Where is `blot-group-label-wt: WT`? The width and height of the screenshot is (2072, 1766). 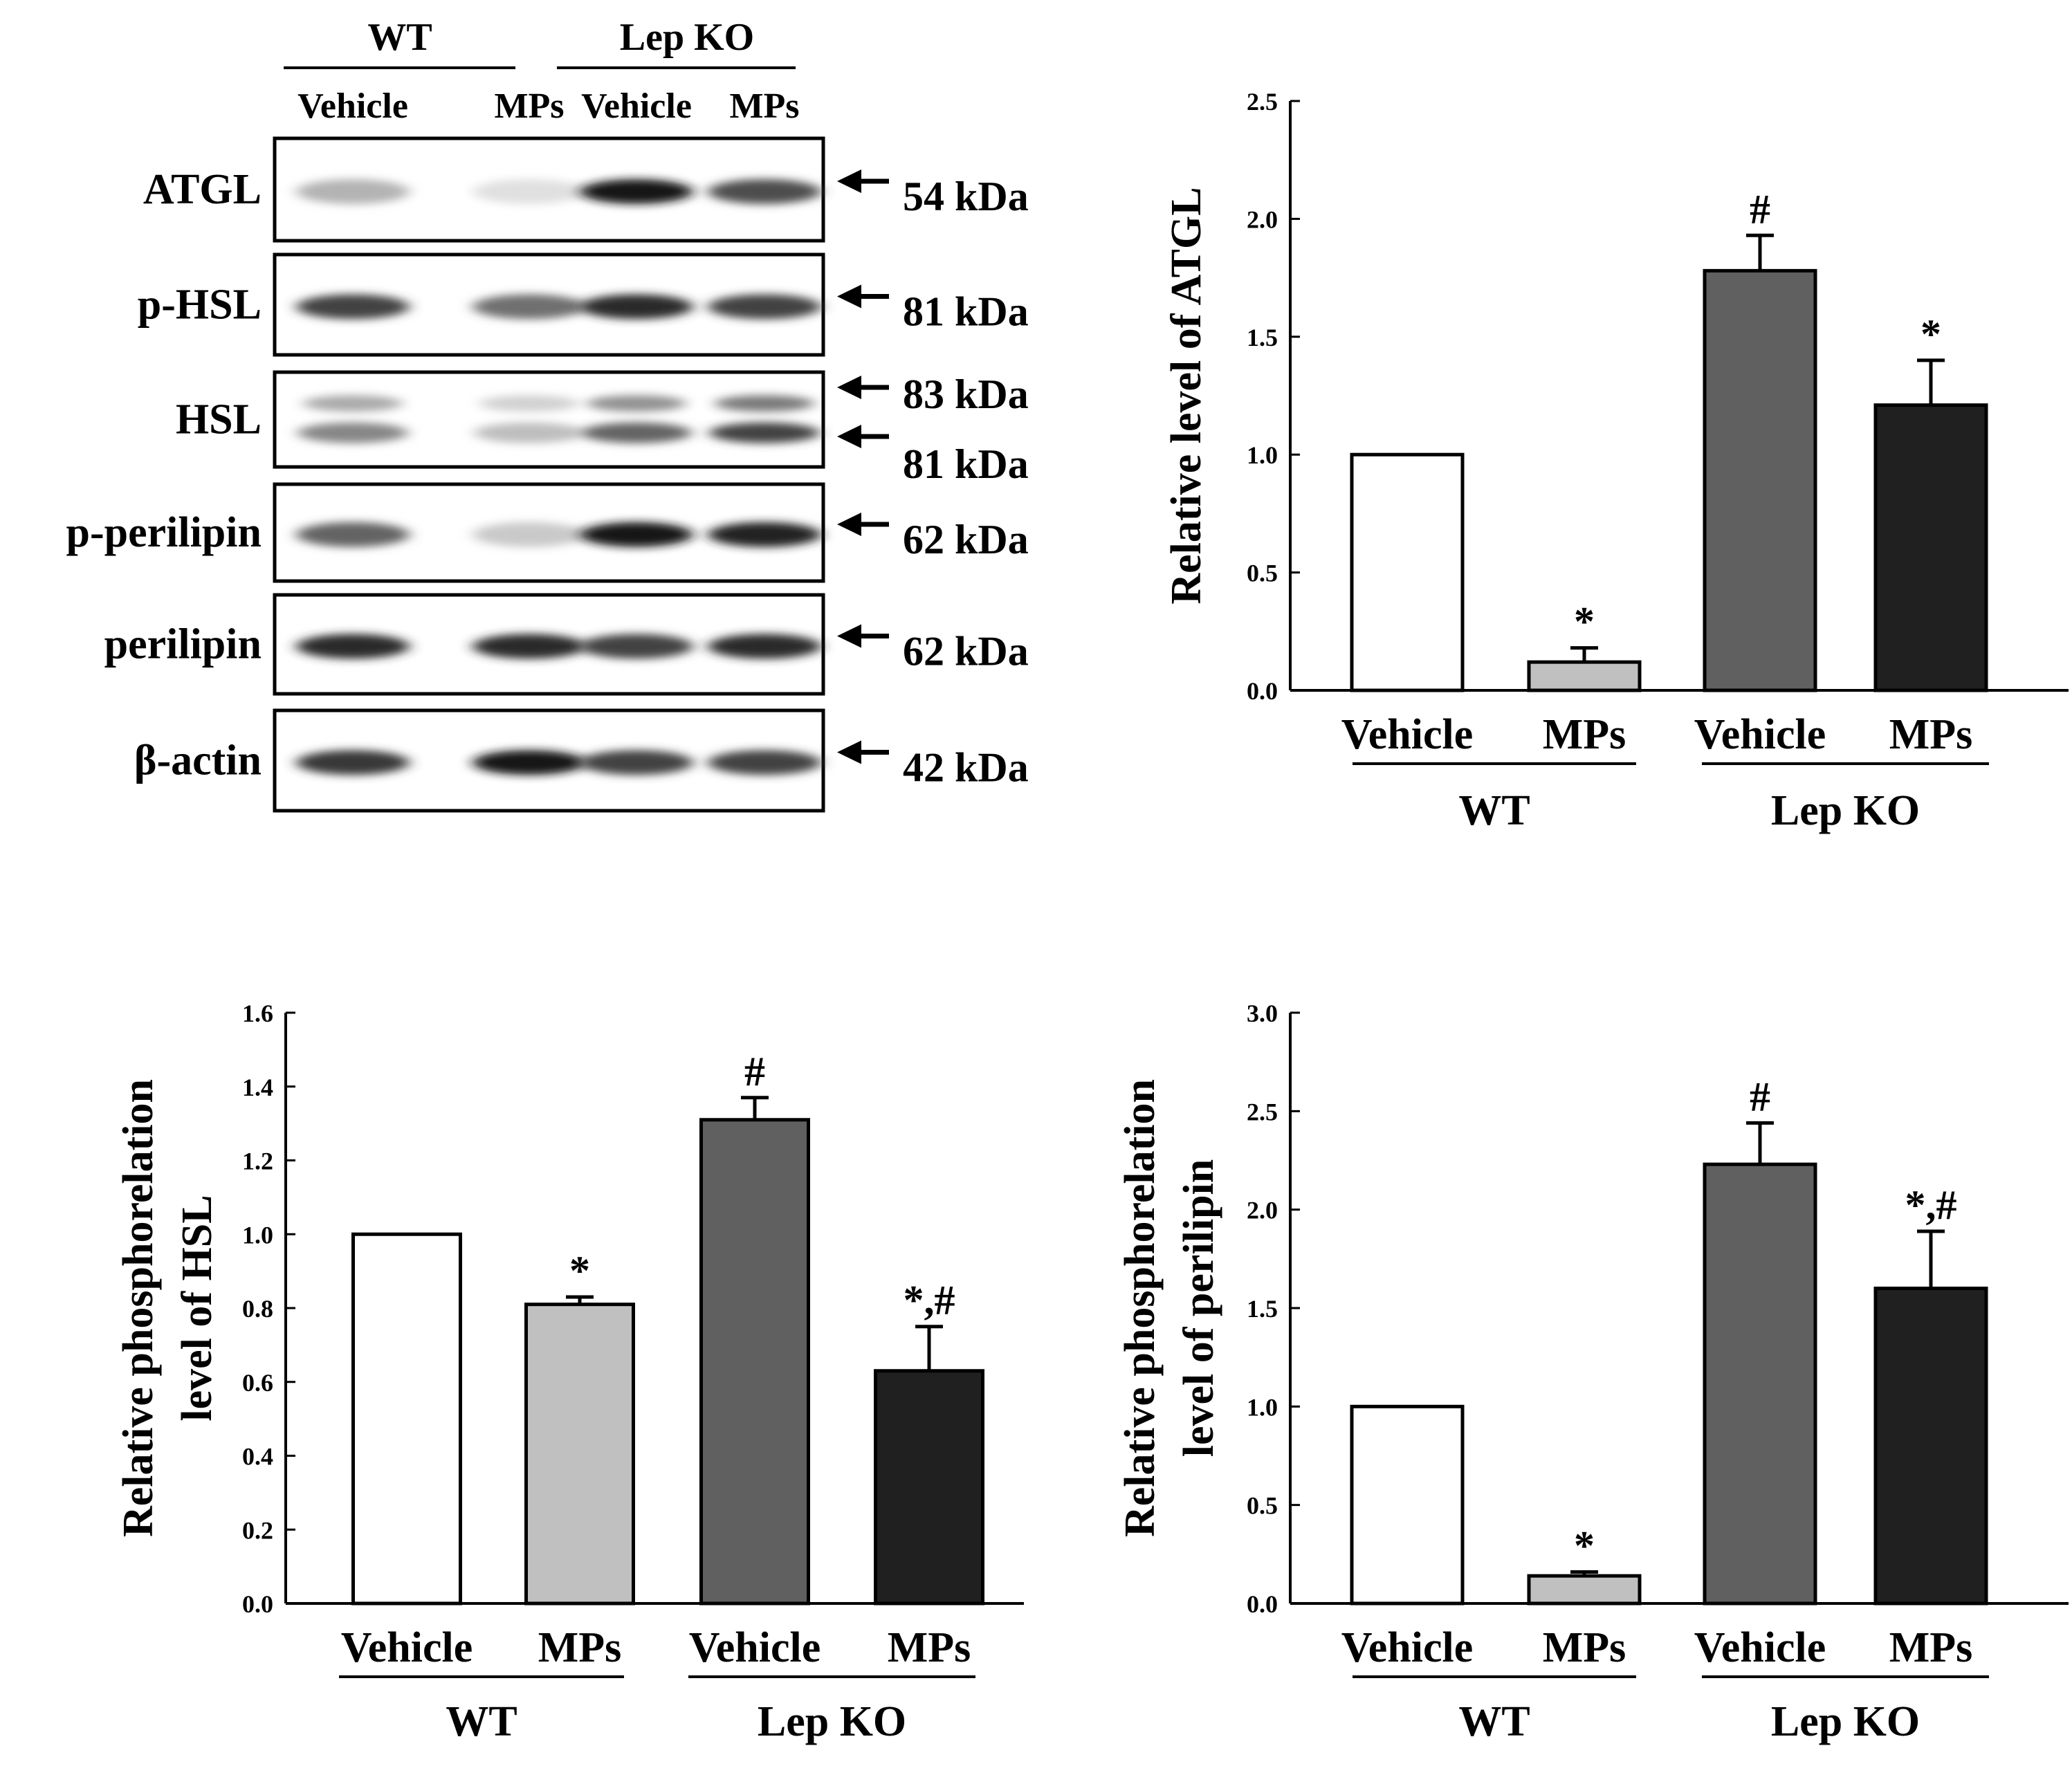
blot-group-label-wt: WT is located at coordinates (399, 37).